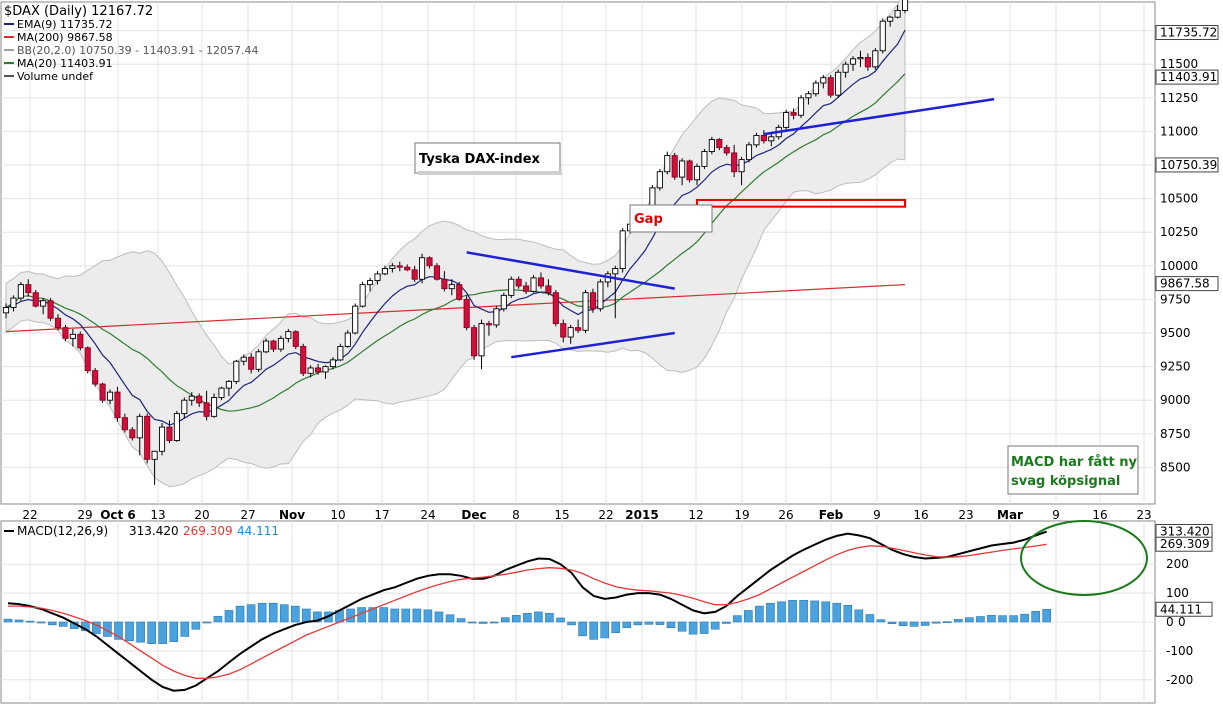 The height and width of the screenshot is (704, 1223). I want to click on date-tick-label: 24, so click(427, 515).